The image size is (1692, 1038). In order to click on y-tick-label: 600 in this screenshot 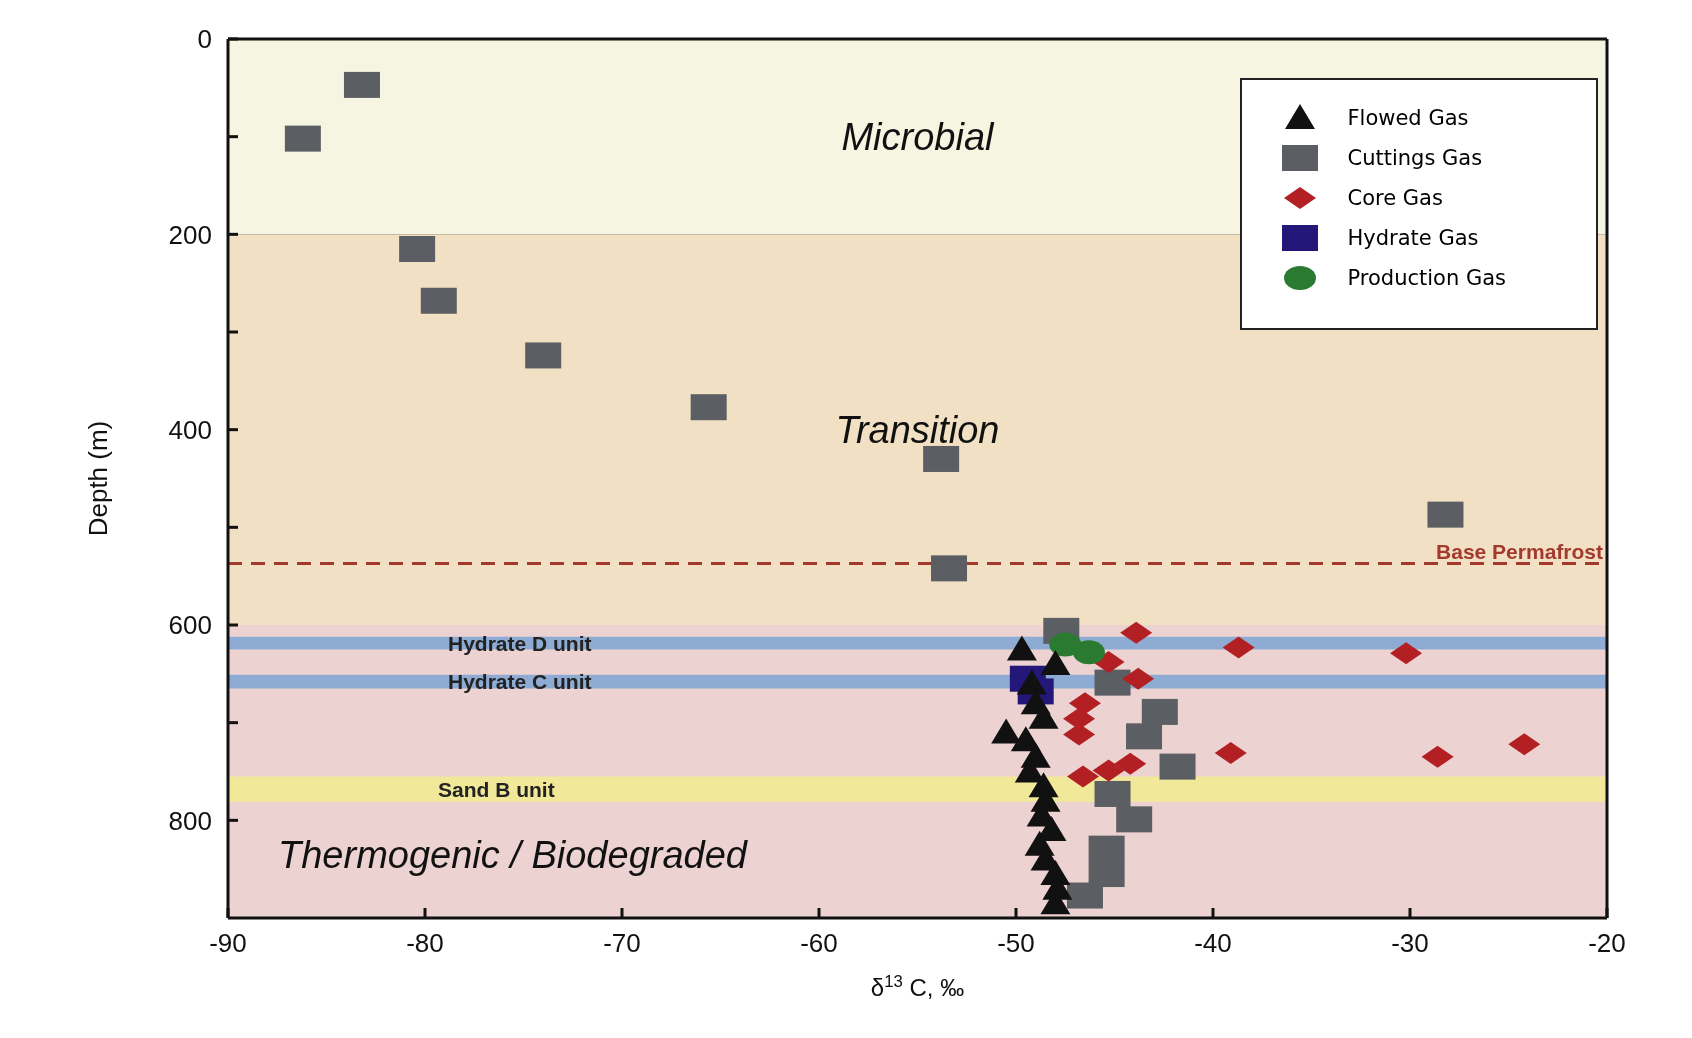, I will do `click(190, 625)`.